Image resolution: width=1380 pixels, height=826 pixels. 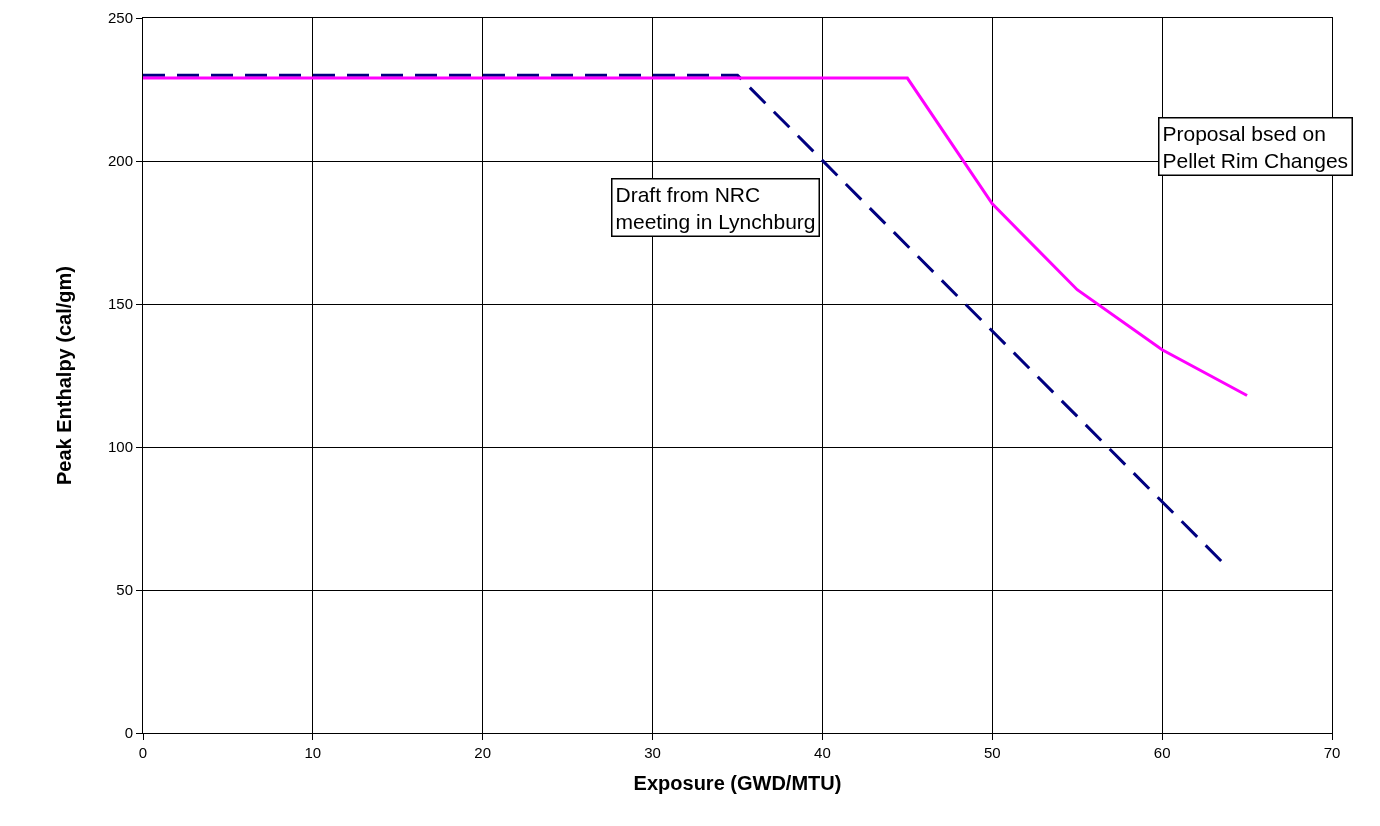 What do you see at coordinates (313, 752) in the screenshot?
I see `x-tick-label: 10` at bounding box center [313, 752].